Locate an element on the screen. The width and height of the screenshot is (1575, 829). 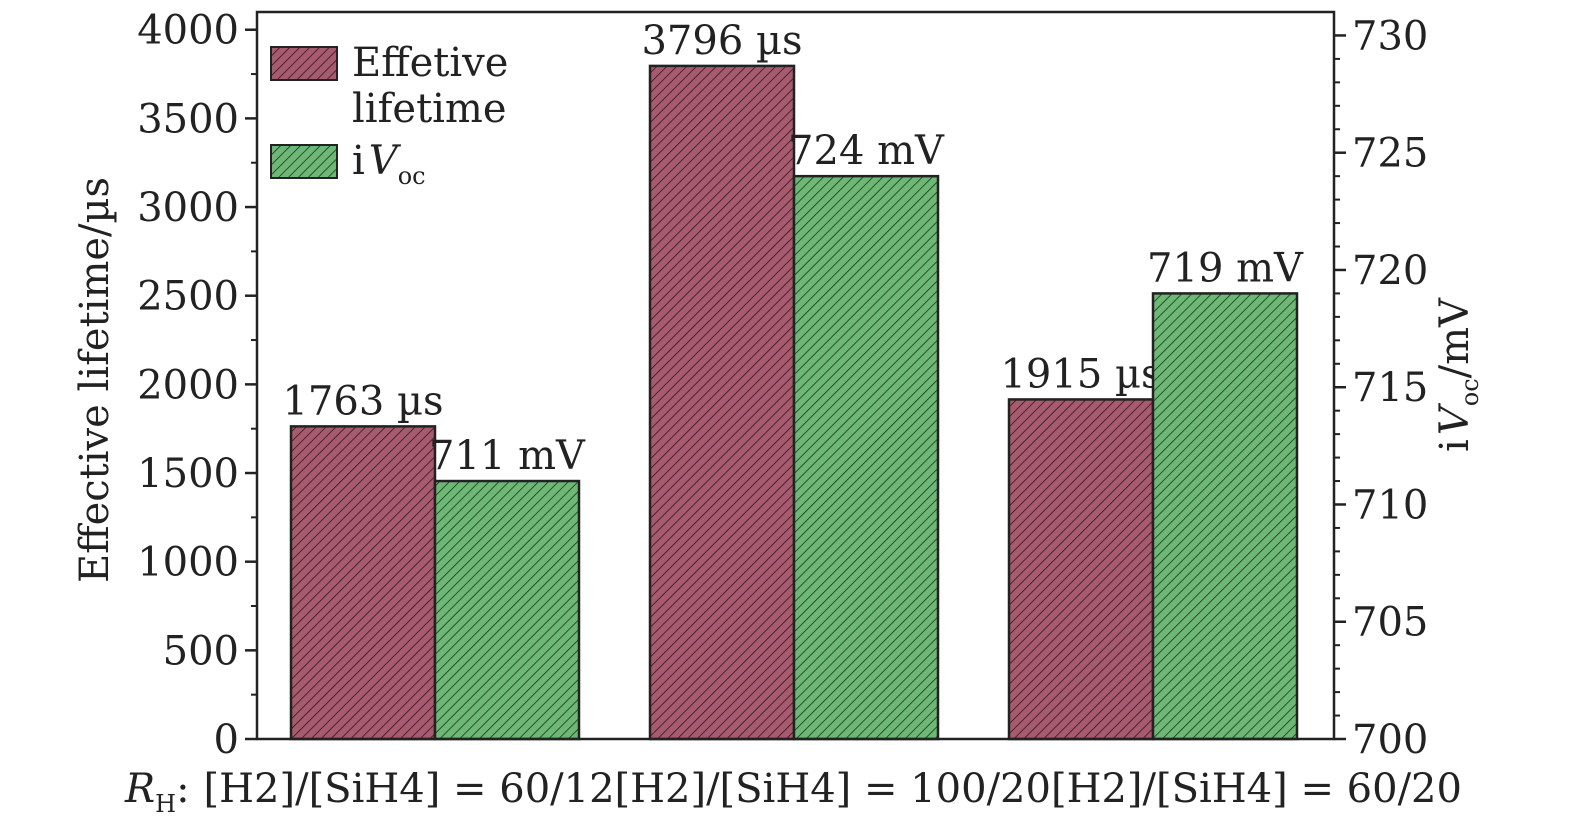
right-axis-label-suffix: /mV is located at coordinates (1455, 337).